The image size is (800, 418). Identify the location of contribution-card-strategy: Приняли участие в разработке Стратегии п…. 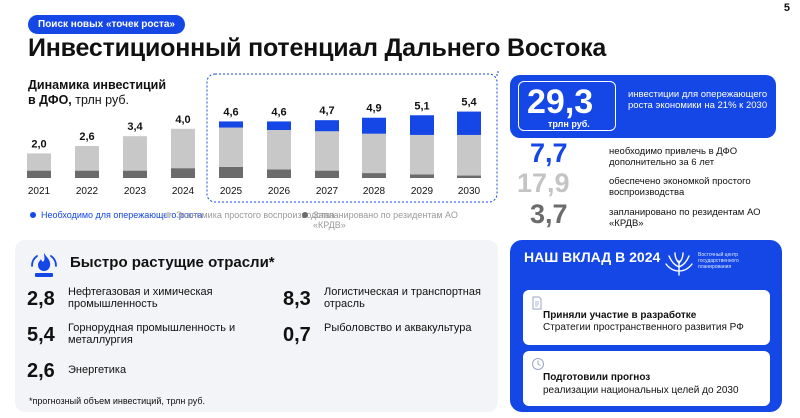
(646, 317).